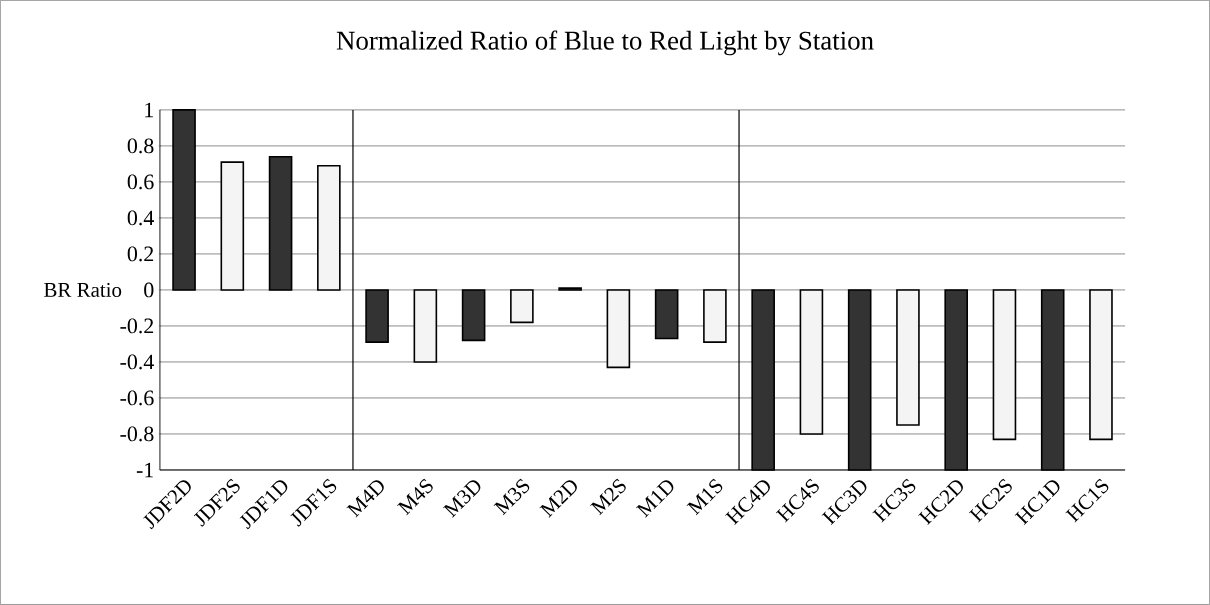 The width and height of the screenshot is (1210, 605). Describe the element at coordinates (140, 182) in the screenshot. I see `y-tick-label: 0.6` at that location.